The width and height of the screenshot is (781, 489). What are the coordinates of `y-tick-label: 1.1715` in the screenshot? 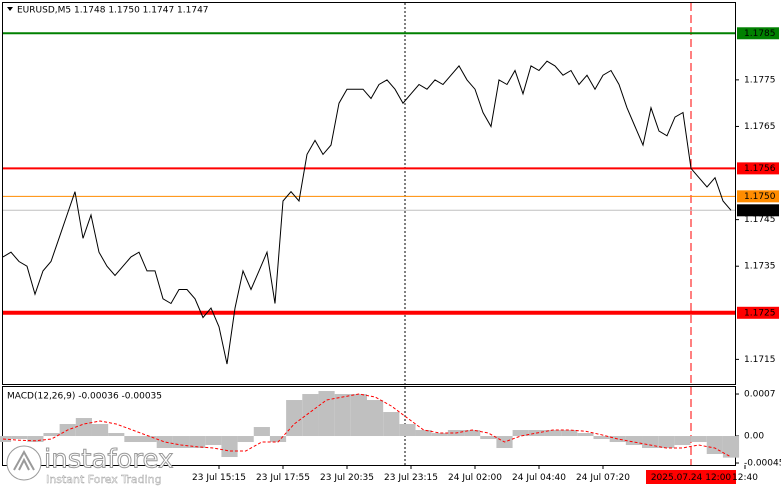 It's located at (760, 360).